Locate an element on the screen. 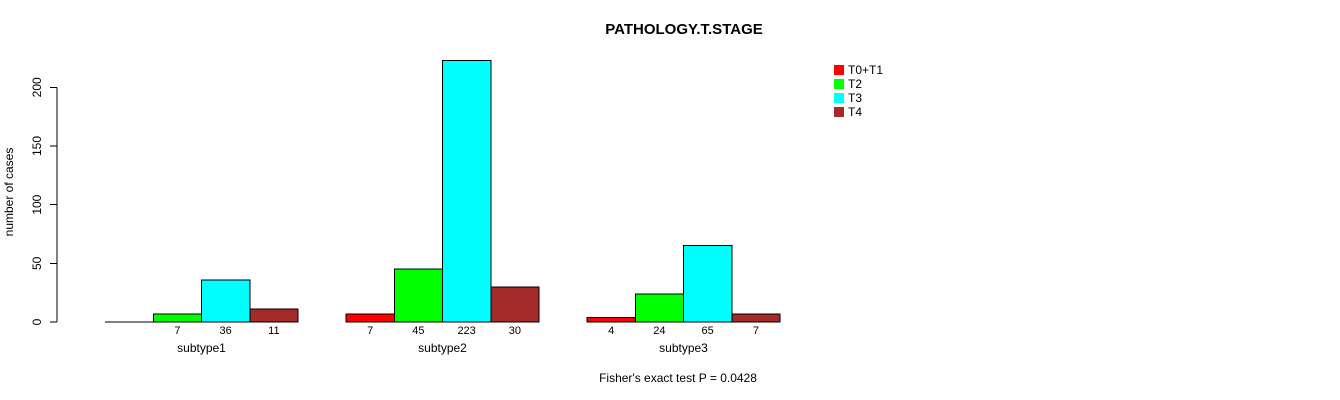 The width and height of the screenshot is (1340, 400). bar-subtype3-T0+T1 is located at coordinates (611, 319).